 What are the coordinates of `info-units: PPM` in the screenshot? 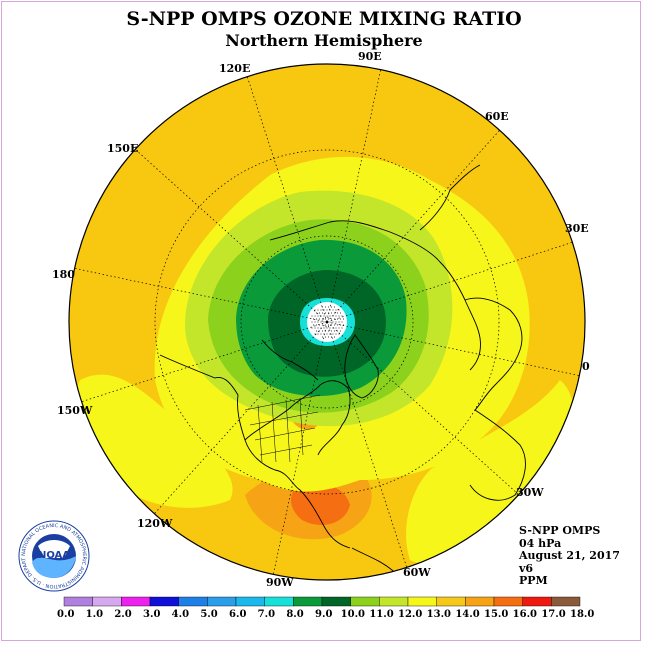 It's located at (533, 580).